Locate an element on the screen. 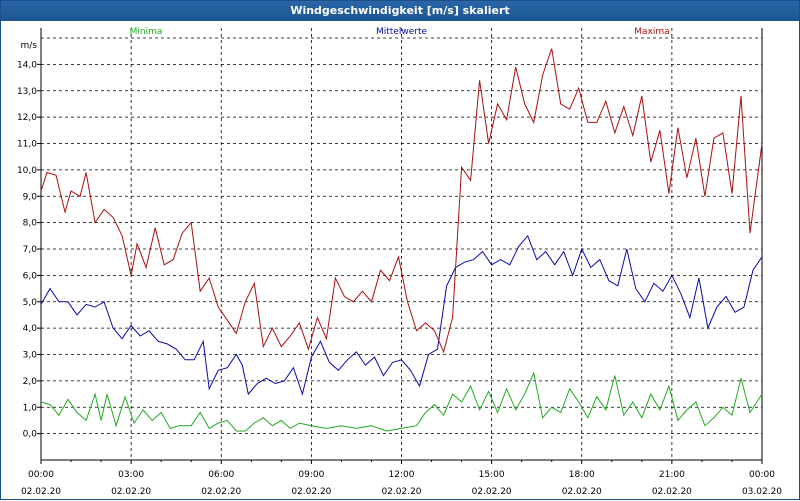 This screenshot has height=501, width=800. x-tick-time: 15:00 is located at coordinates (492, 475).